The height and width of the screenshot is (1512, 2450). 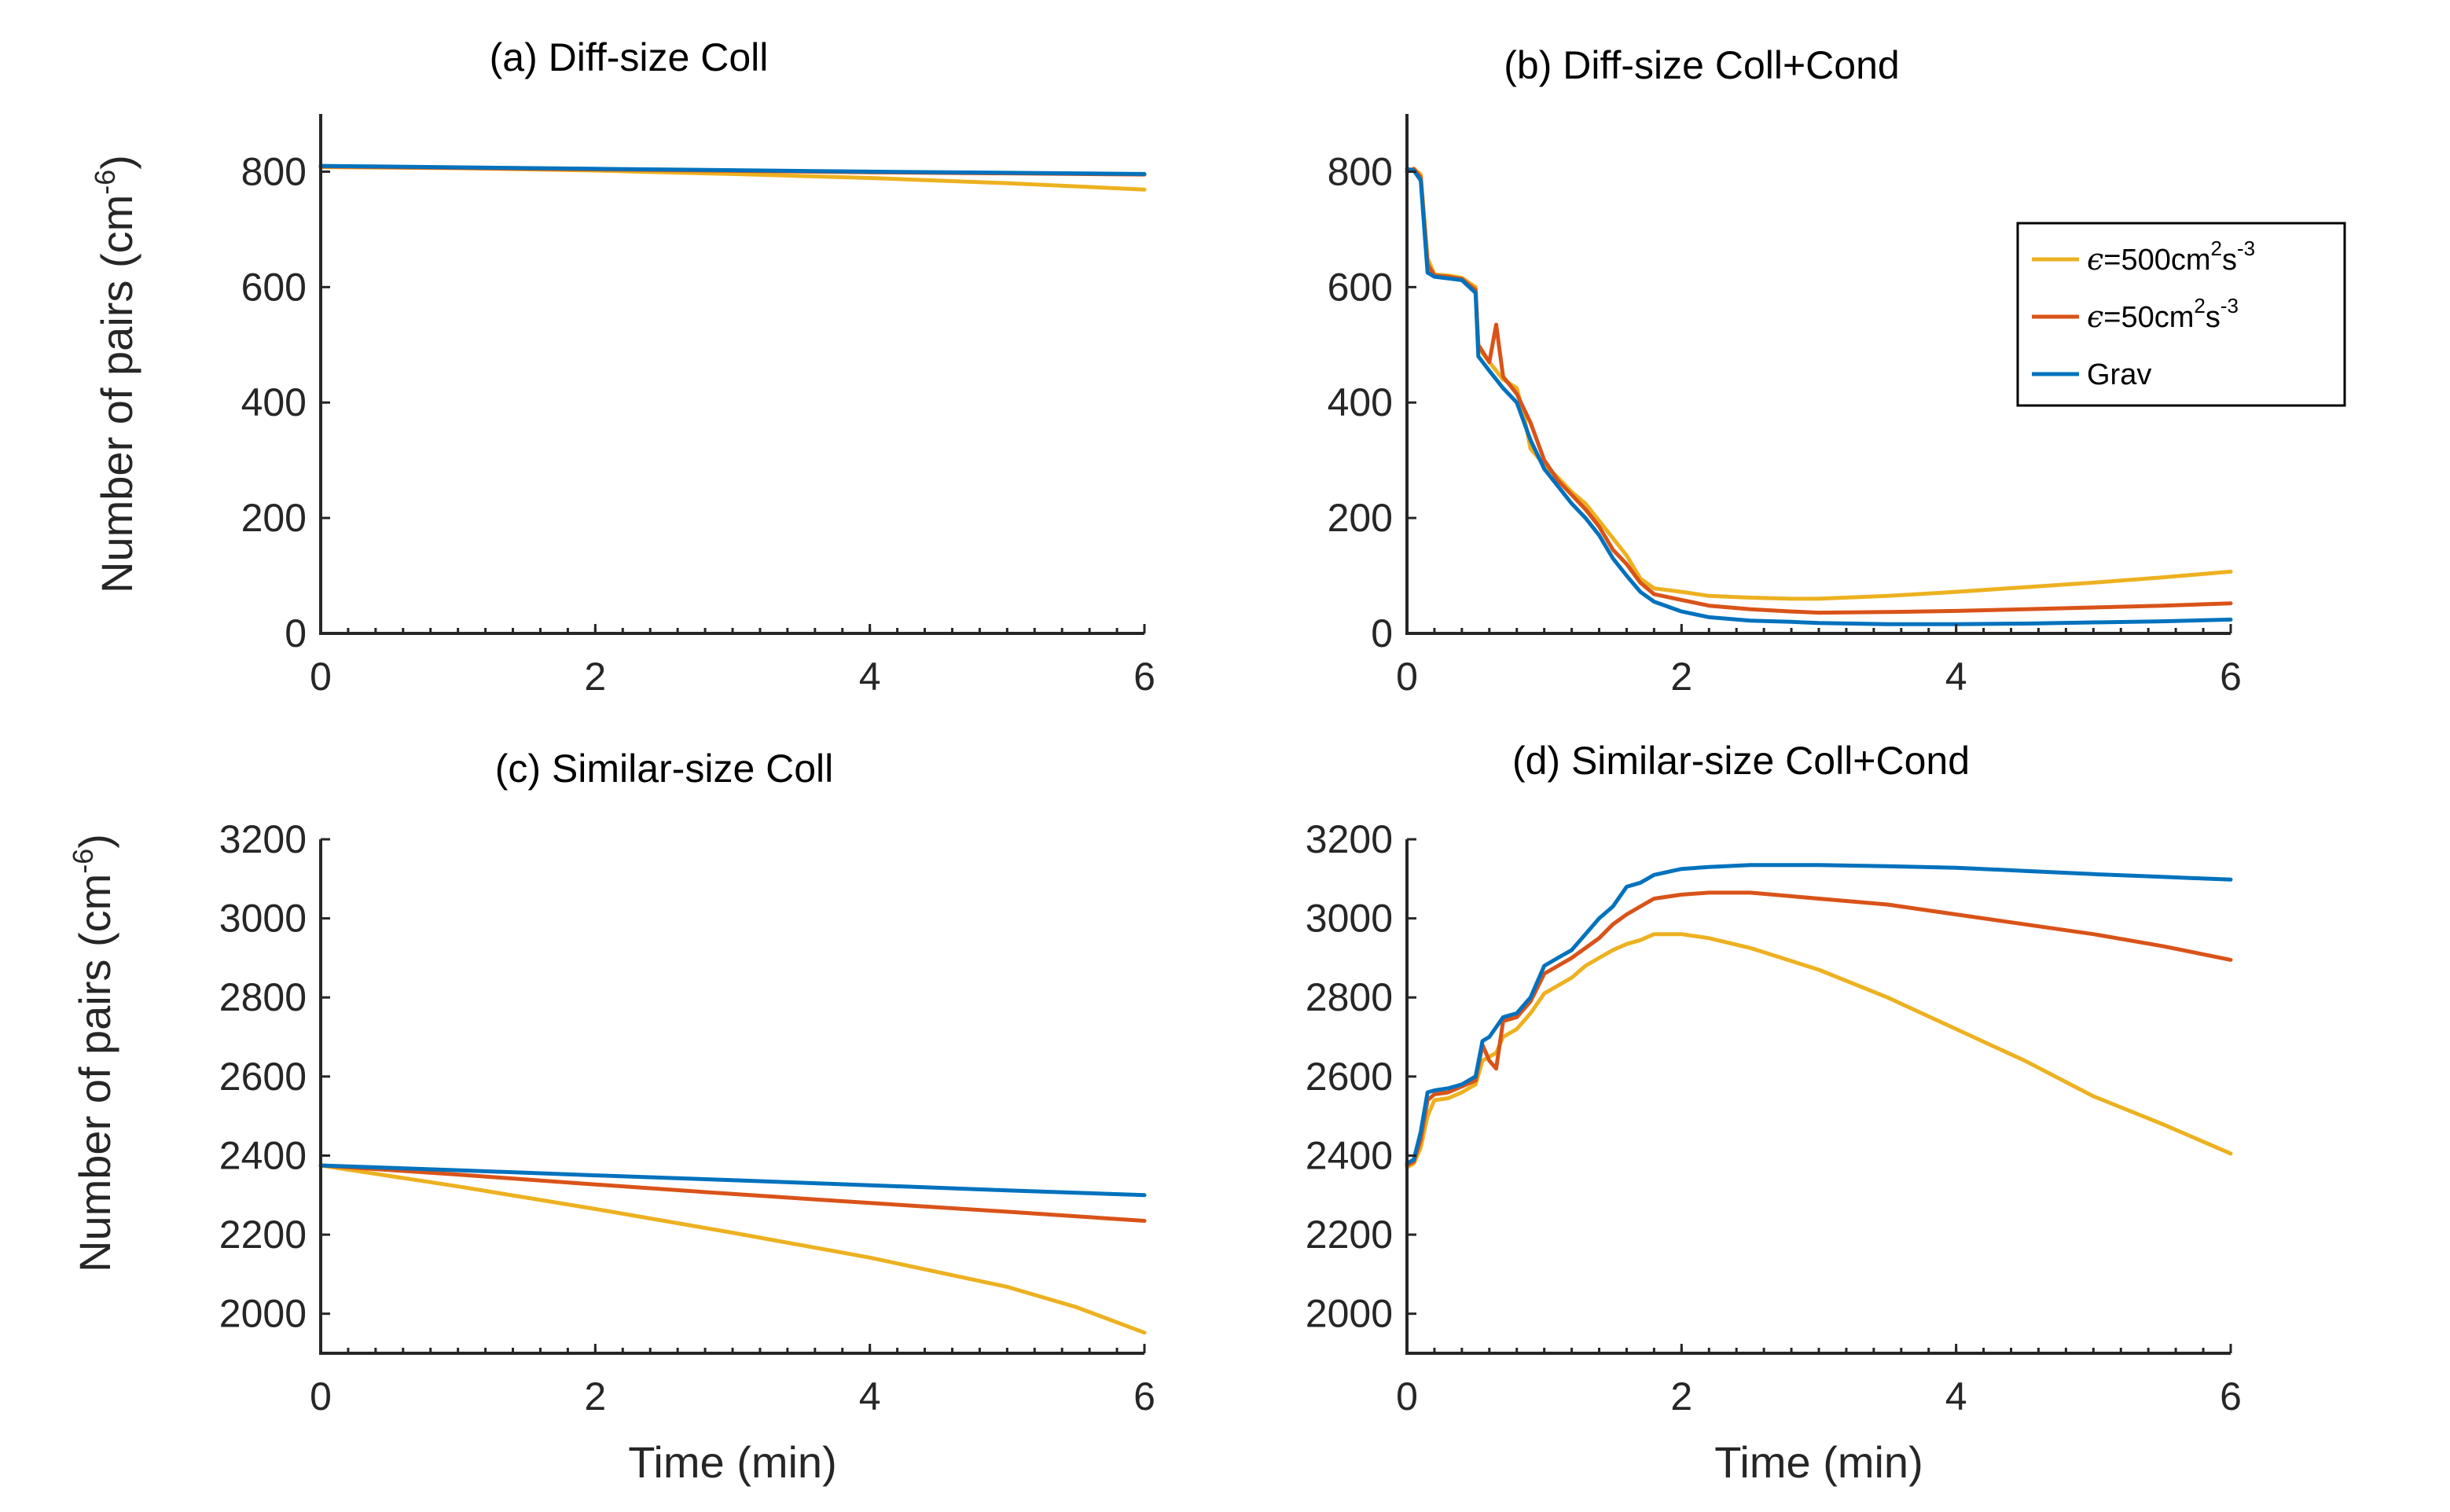 I want to click on legend-label-grav: Grav, so click(x=2119, y=374).